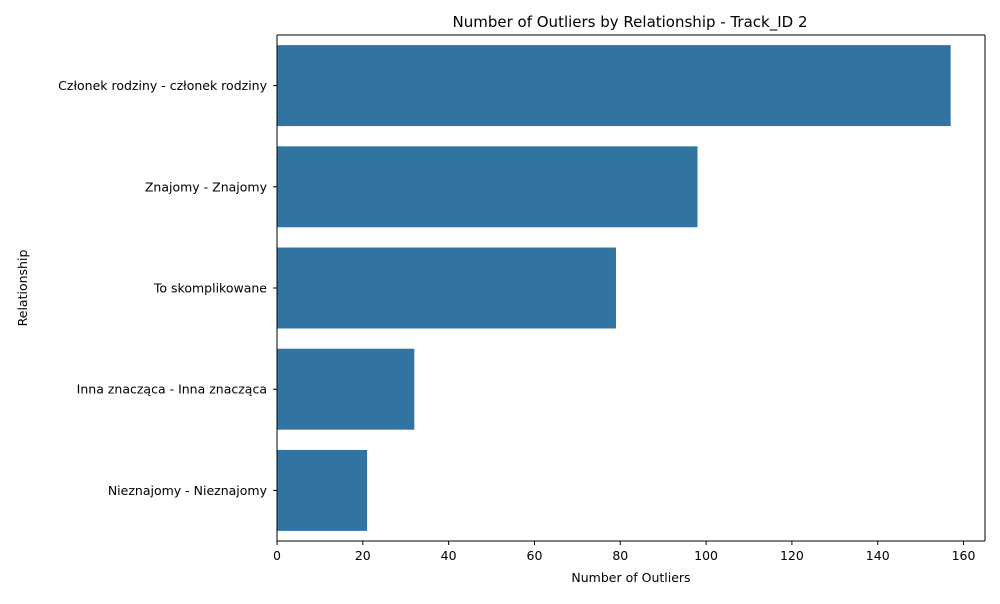 Image resolution: width=1000 pixels, height=604 pixels. Describe the element at coordinates (706, 555) in the screenshot. I see `x-tick-label: 100` at that location.